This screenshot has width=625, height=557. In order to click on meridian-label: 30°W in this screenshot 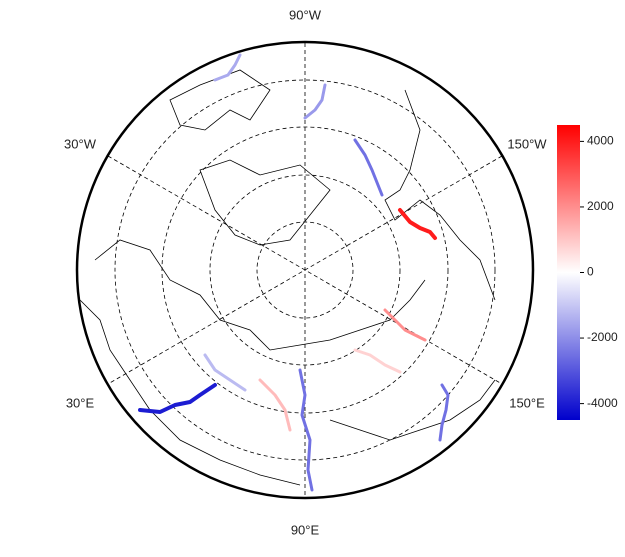, I will do `click(80, 143)`.